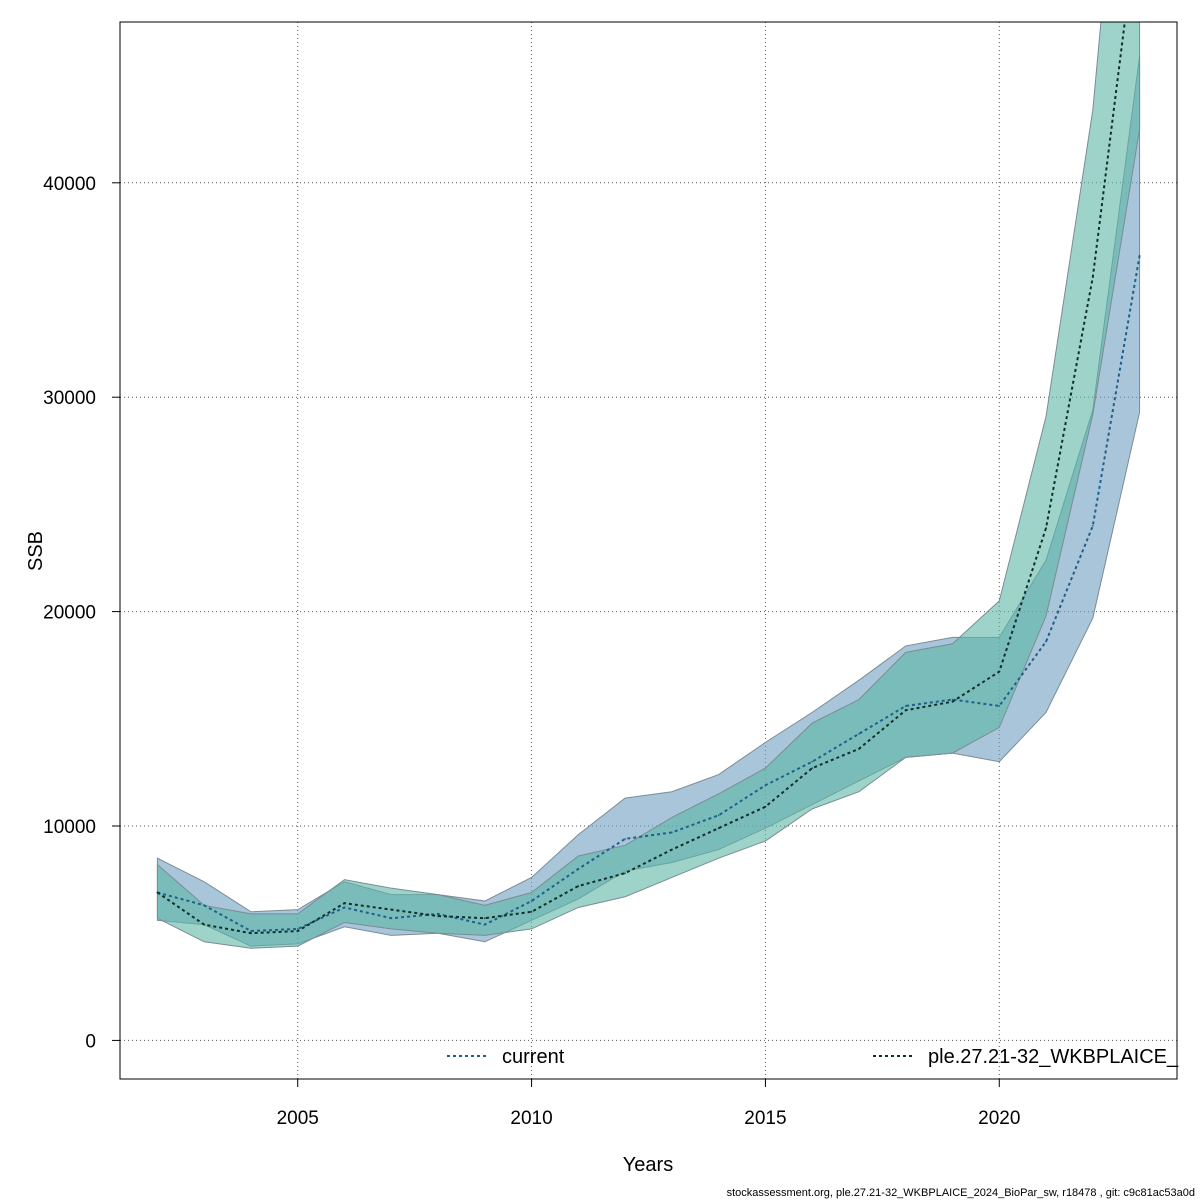 This screenshot has width=1200, height=1200. Describe the element at coordinates (69, 398) in the screenshot. I see `y-tick-label-30000: 30000` at that location.